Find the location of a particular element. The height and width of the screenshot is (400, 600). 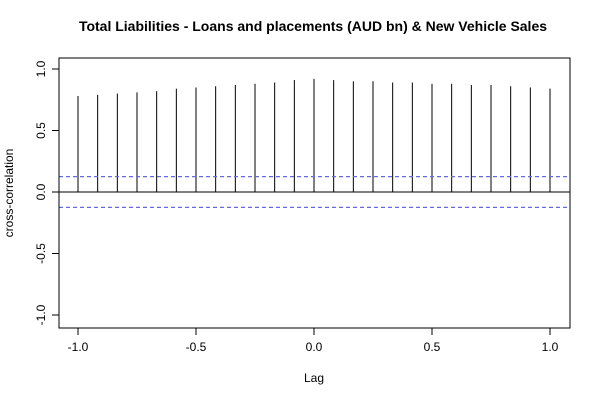

x-tick-label: -1.0 is located at coordinates (78, 347).